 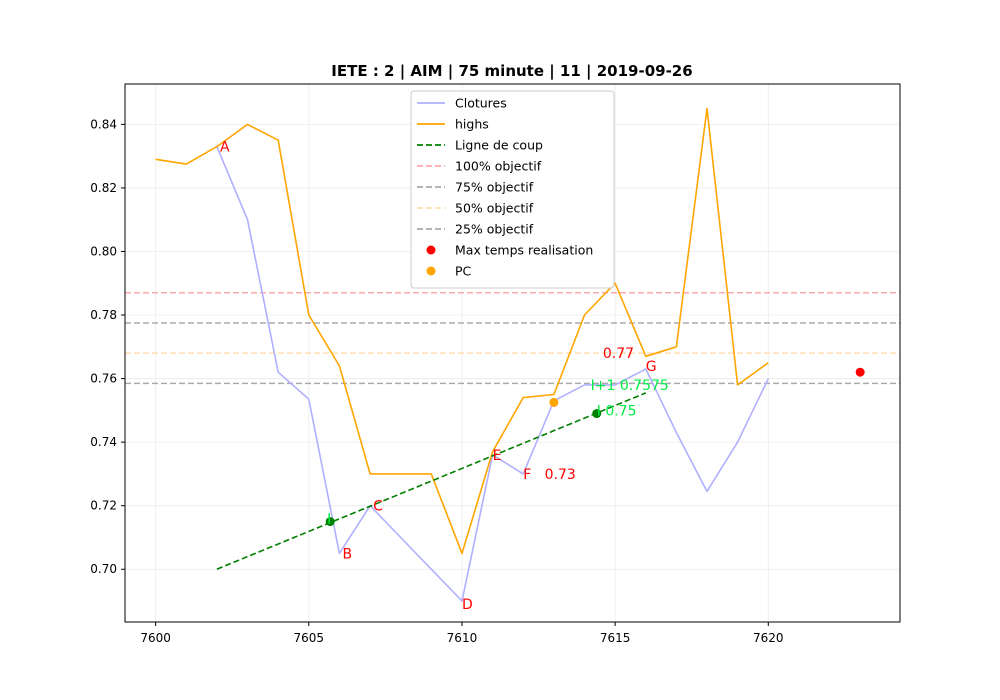 I want to click on legend-label: highs, so click(x=472, y=124).